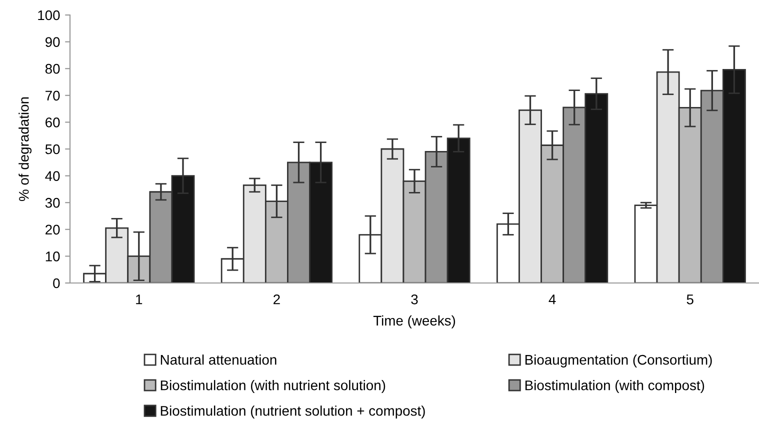 Image resolution: width=759 pixels, height=441 pixels. What do you see at coordinates (52, 176) in the screenshot?
I see `y-tick-label: 40` at bounding box center [52, 176].